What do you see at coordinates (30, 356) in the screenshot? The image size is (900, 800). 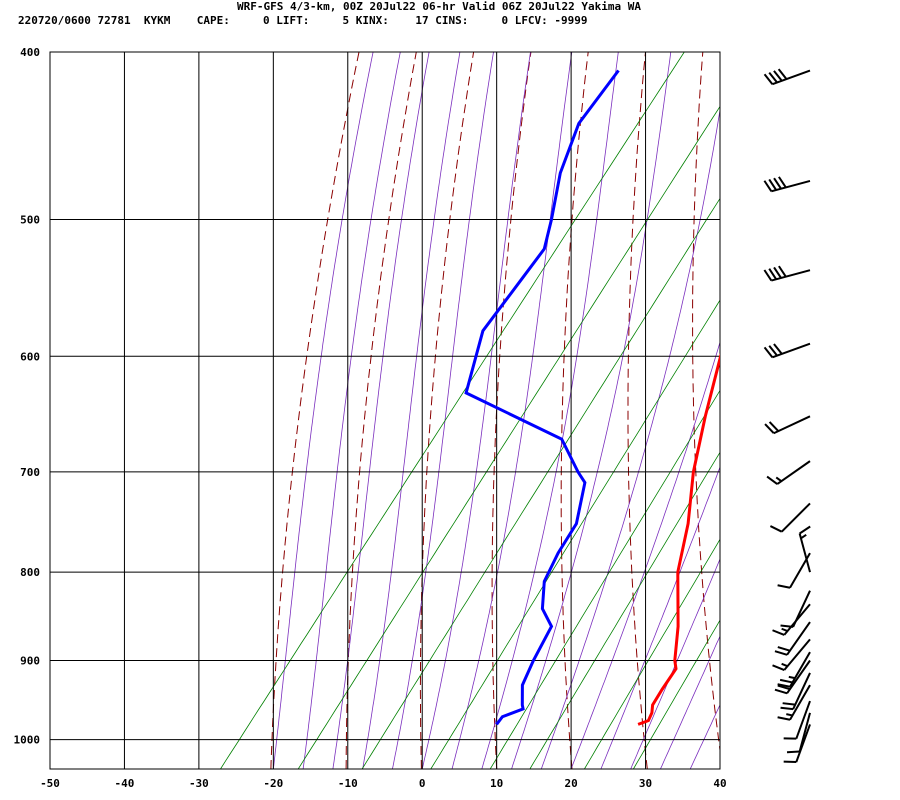 I see `y-tick-label: 600` at bounding box center [30, 356].